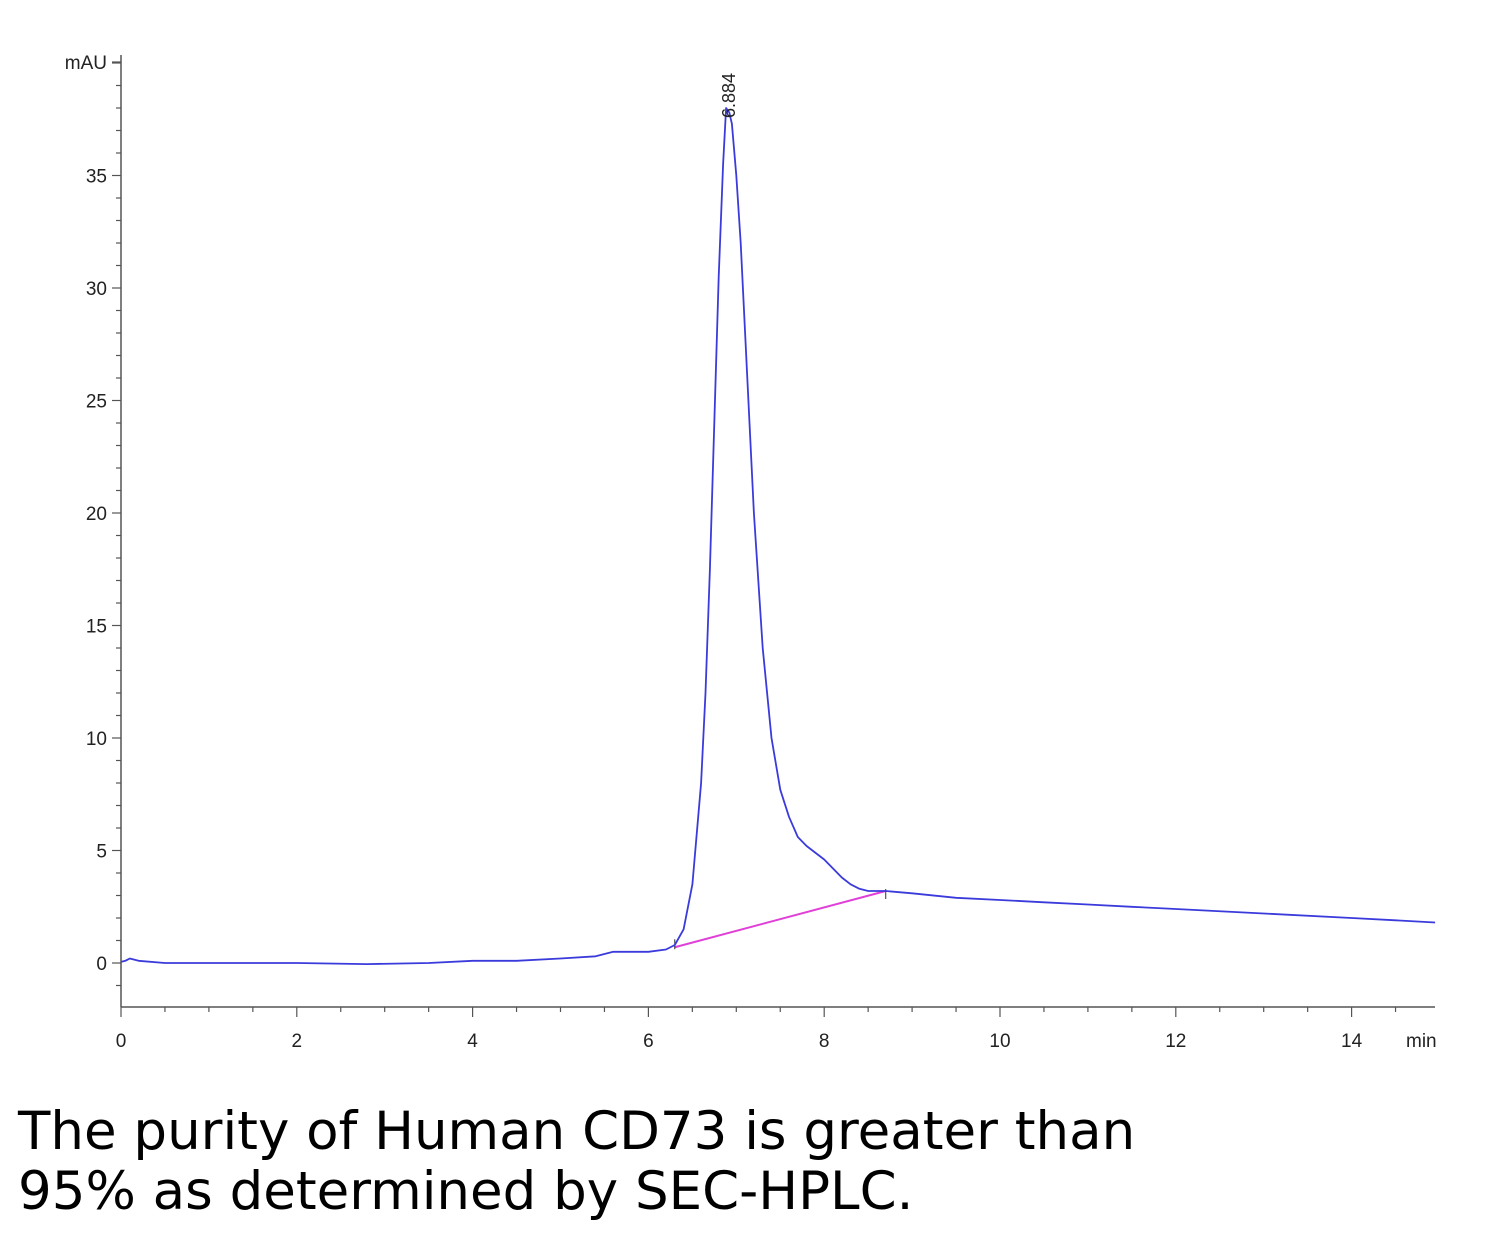 This screenshot has width=1500, height=1252. What do you see at coordinates (1421, 1041) in the screenshot?
I see `x-unit-label: min` at bounding box center [1421, 1041].